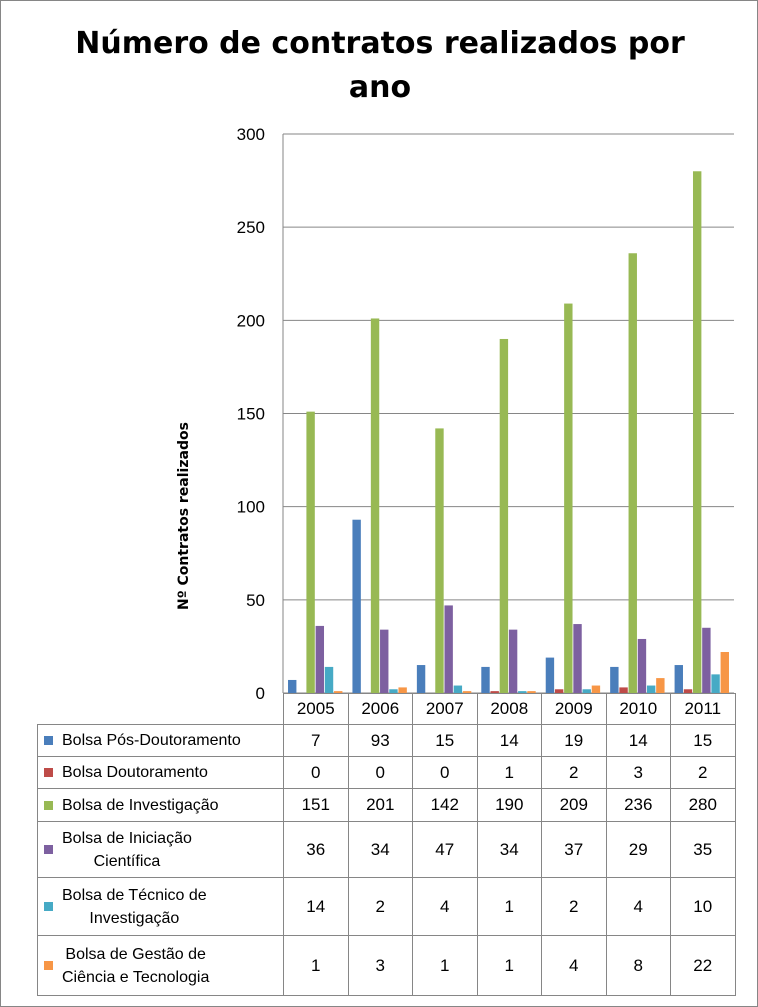 The height and width of the screenshot is (1007, 758). I want to click on legend-entry: Bolsa Pós-Doutoramento, so click(160, 740).